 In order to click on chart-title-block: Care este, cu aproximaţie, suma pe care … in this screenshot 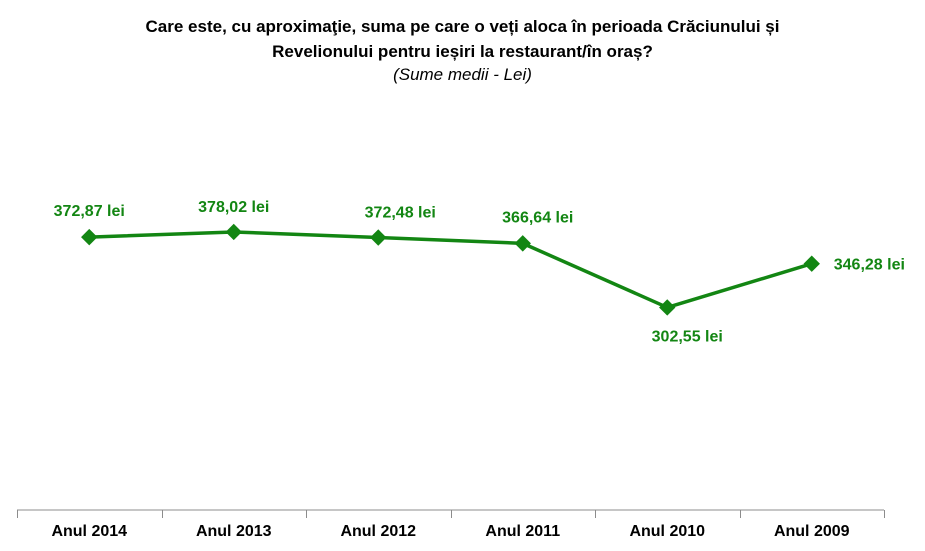, I will do `click(462, 50)`.